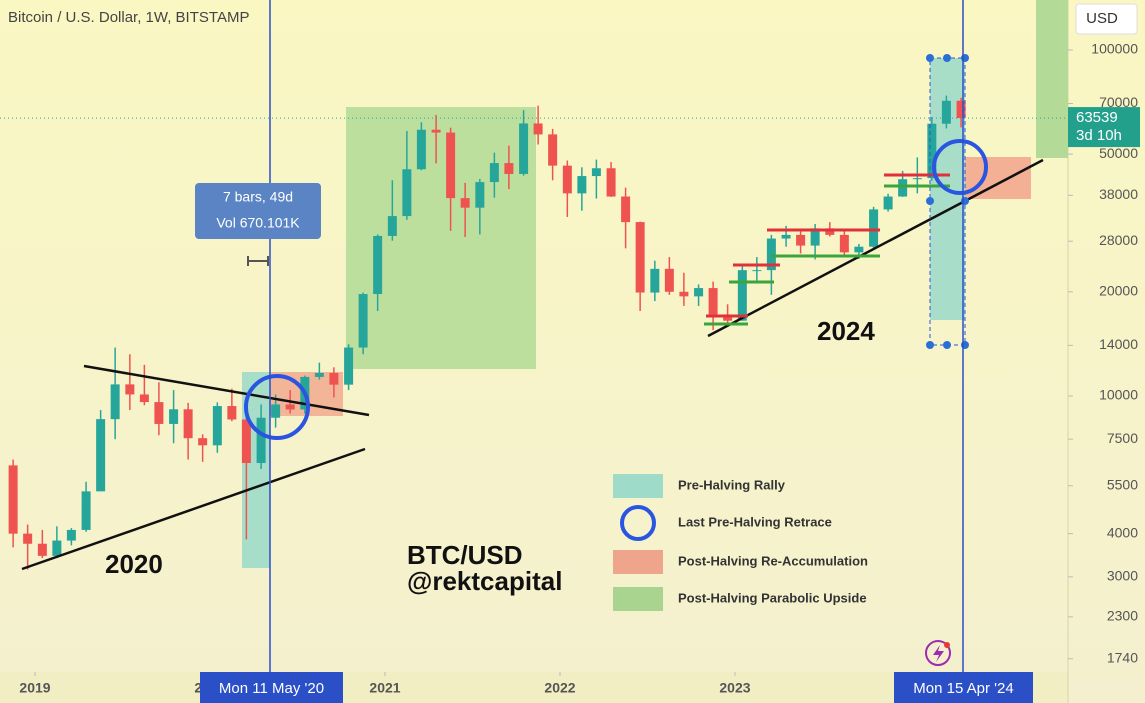  I want to click on currency-button, so click(1106, 19).